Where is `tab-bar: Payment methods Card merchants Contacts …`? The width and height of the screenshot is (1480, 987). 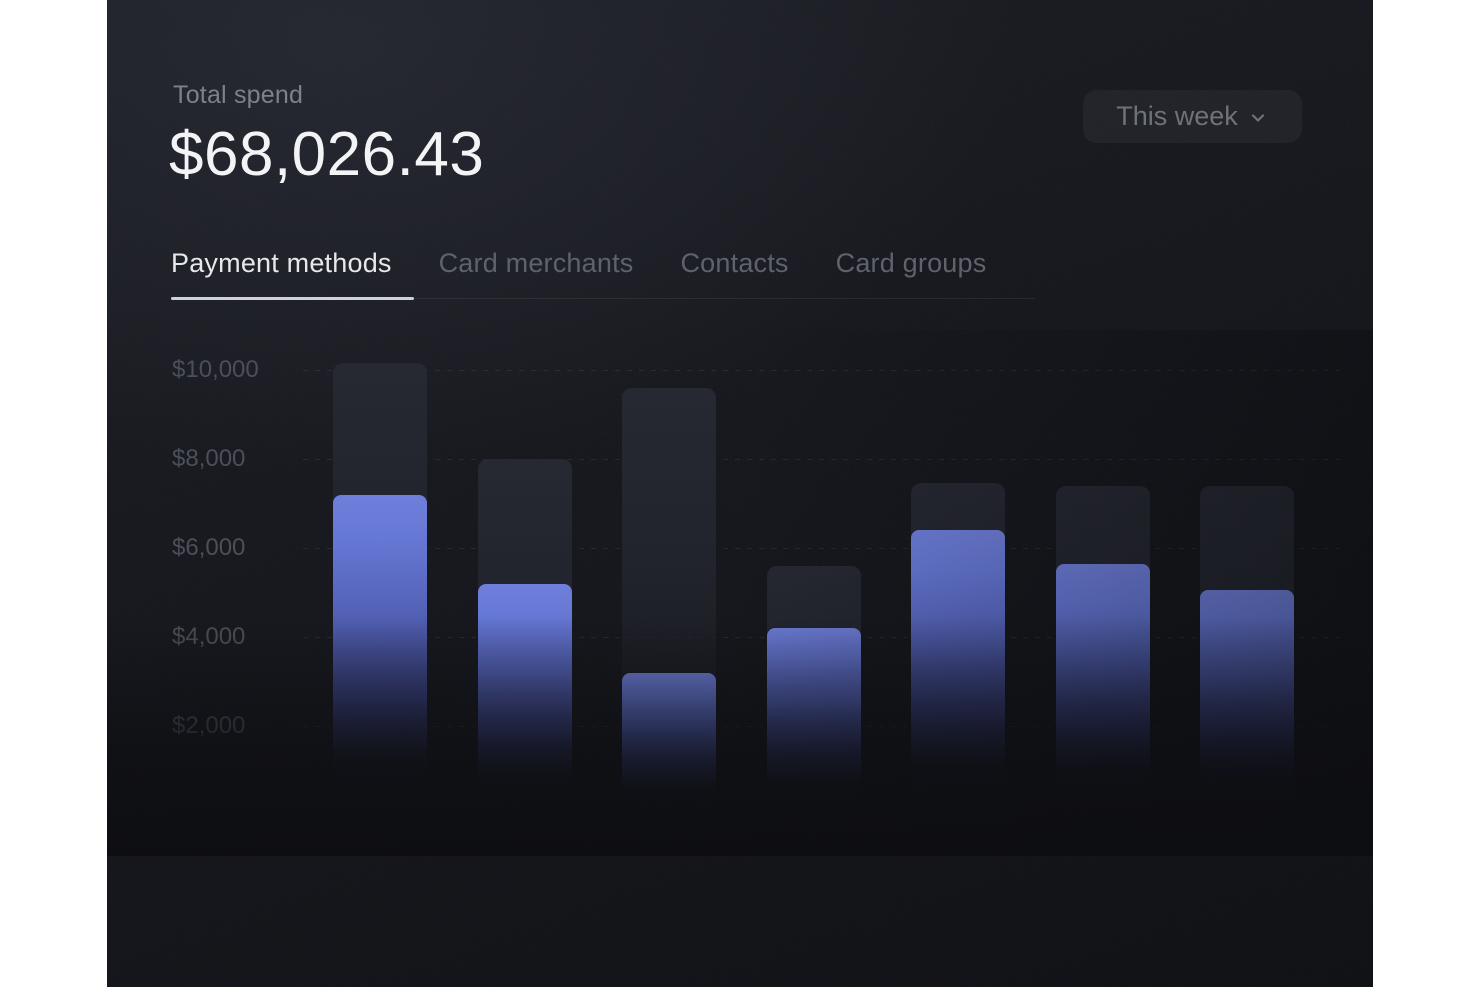
tab-bar: Payment methods Card merchants Contacts … is located at coordinates (578, 263).